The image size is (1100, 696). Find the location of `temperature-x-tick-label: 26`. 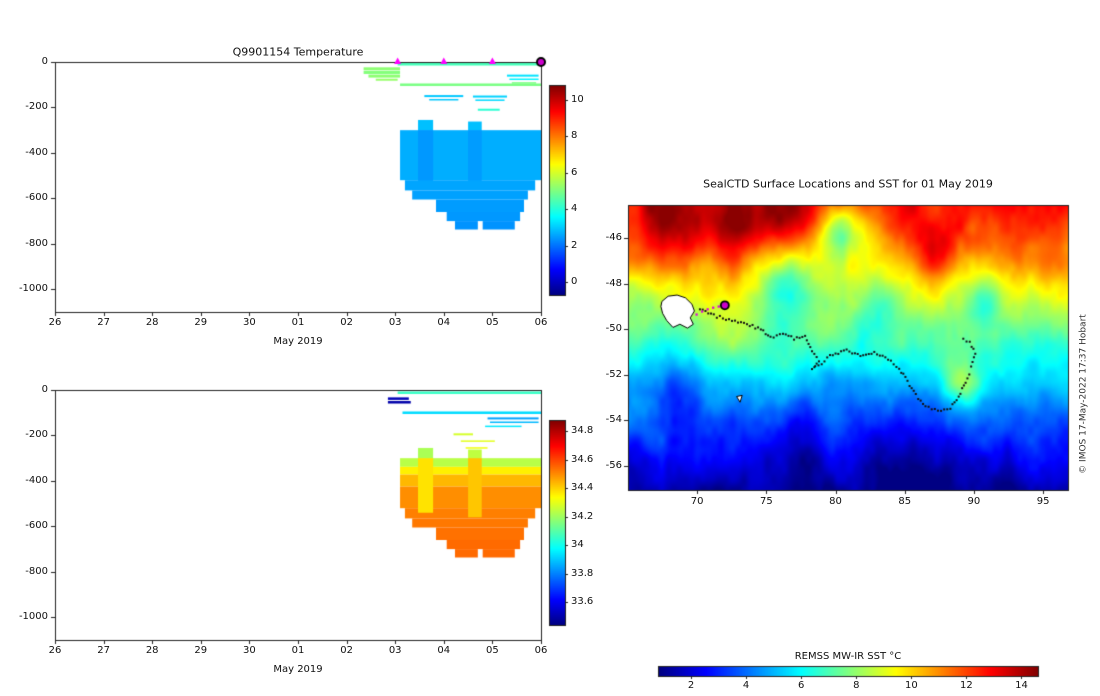

temperature-x-tick-label: 26 is located at coordinates (55, 322).